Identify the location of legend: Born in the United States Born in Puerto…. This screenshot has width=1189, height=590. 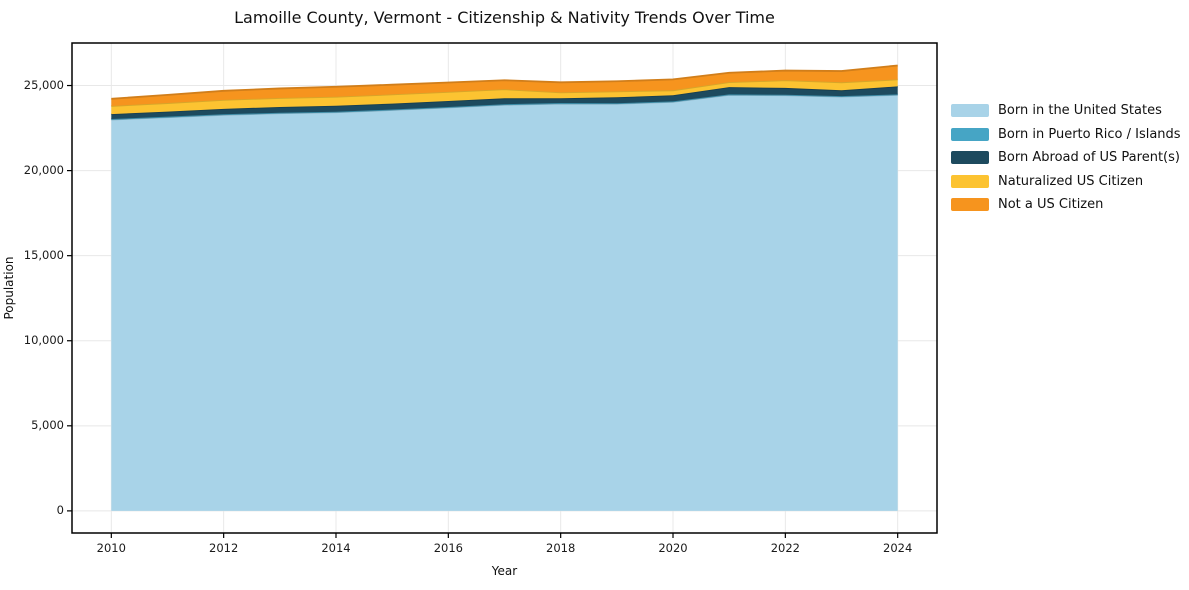
(1066, 158).